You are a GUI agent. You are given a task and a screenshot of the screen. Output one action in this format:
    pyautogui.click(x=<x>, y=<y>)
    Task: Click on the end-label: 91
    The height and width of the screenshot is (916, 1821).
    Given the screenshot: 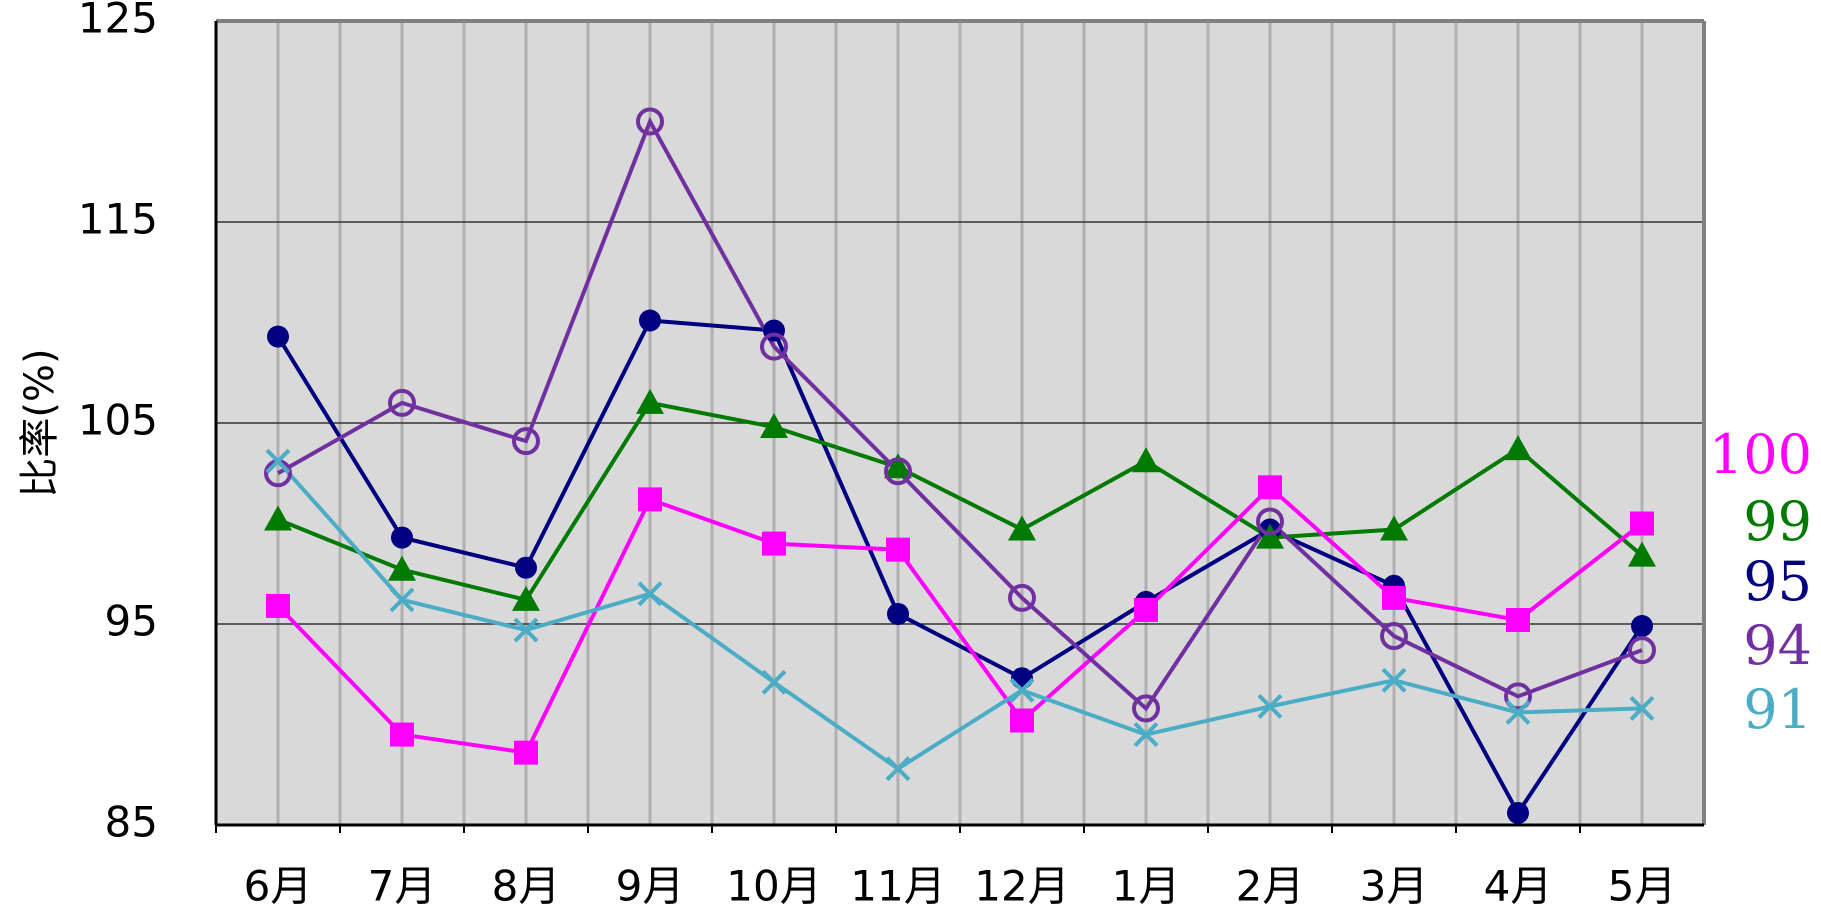 What is the action you would take?
    pyautogui.click(x=1777, y=709)
    